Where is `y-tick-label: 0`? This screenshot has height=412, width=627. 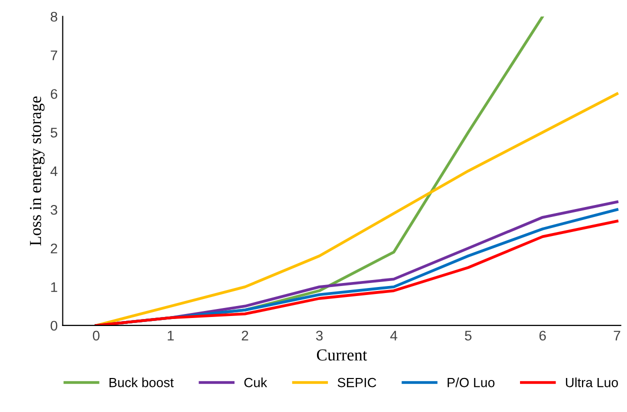
y-tick-label: 0 is located at coordinates (54, 325).